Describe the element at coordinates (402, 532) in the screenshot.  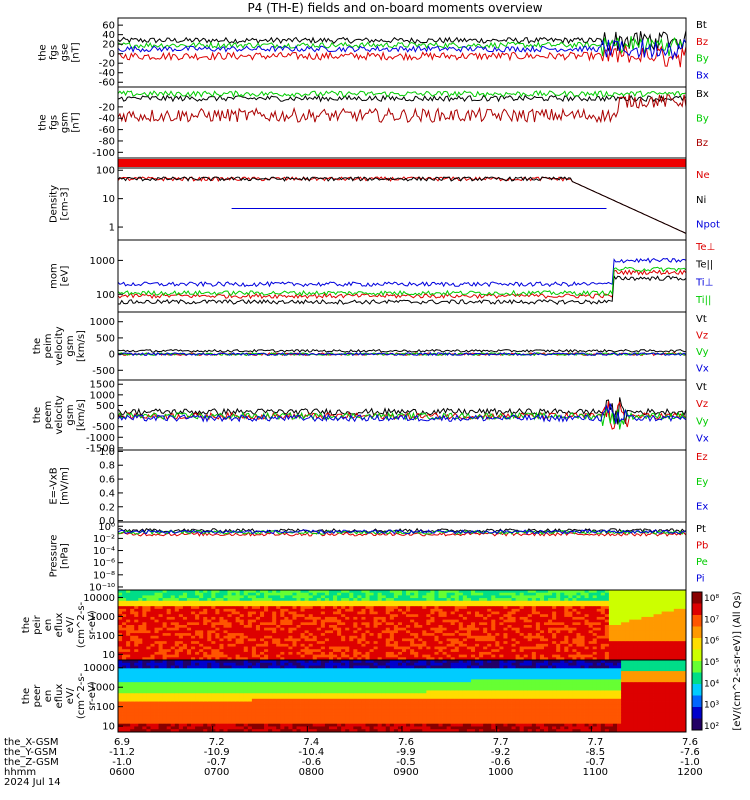
I see `series-Pi` at that location.